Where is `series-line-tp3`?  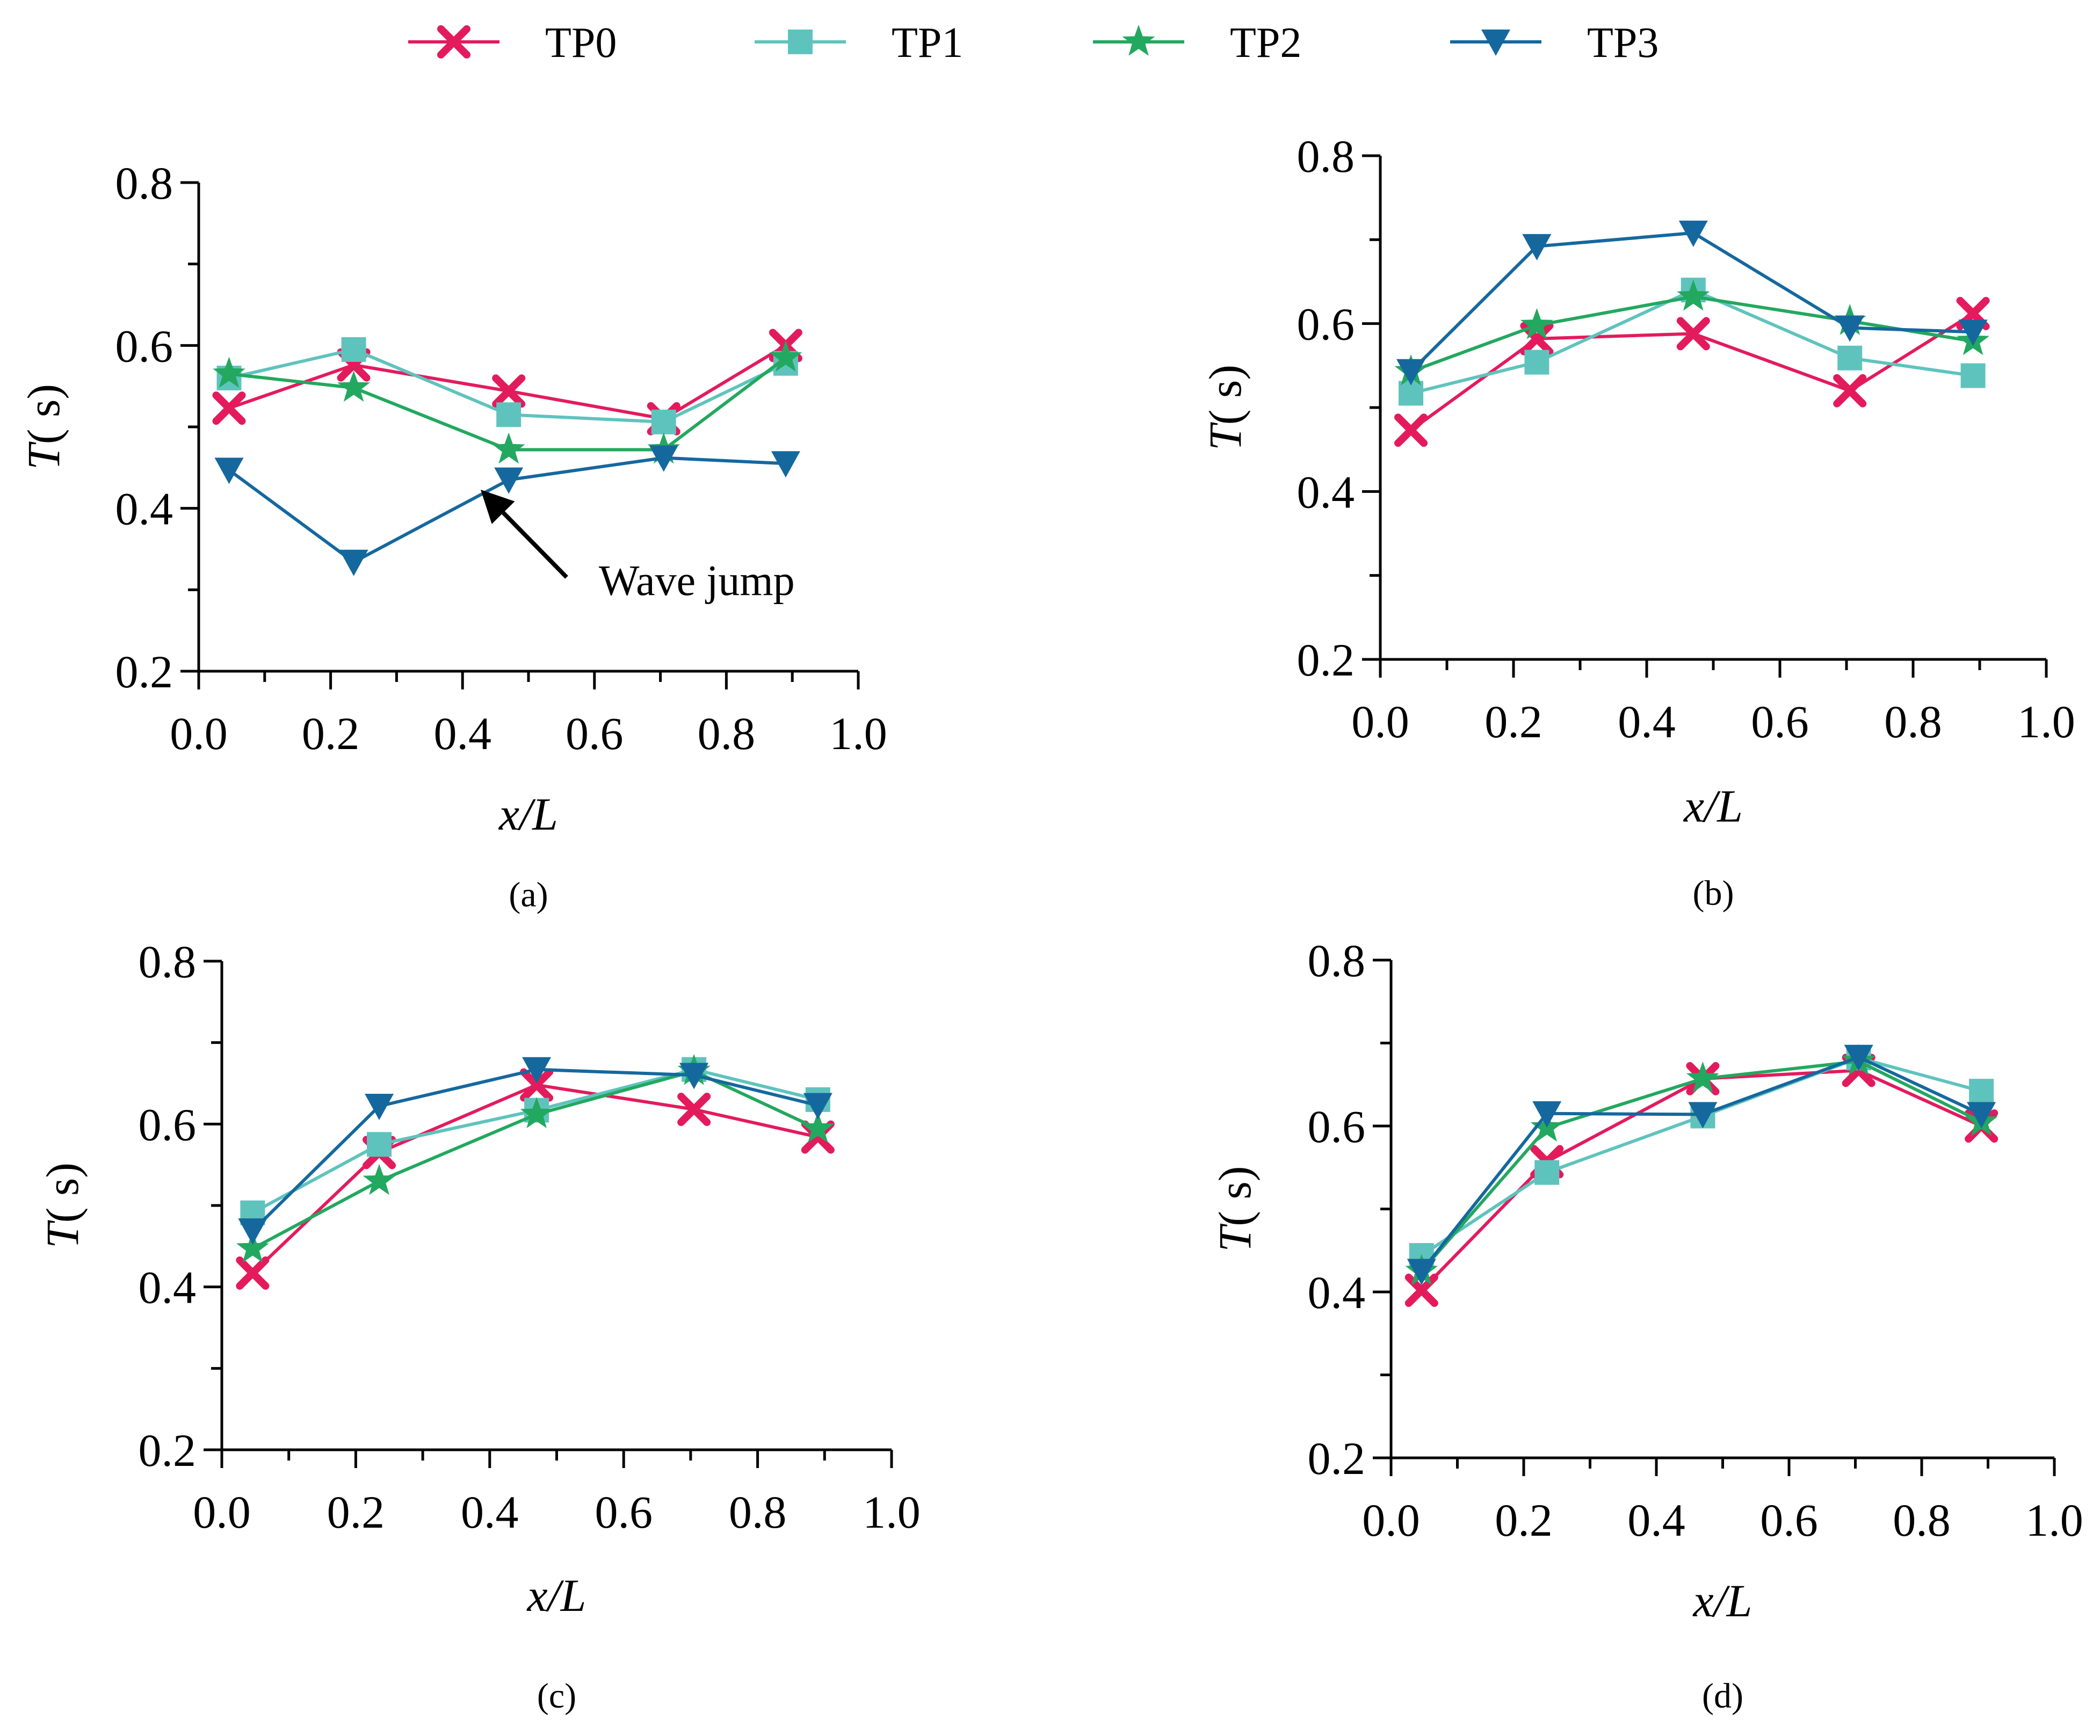 series-line-tp3 is located at coordinates (535, 1149).